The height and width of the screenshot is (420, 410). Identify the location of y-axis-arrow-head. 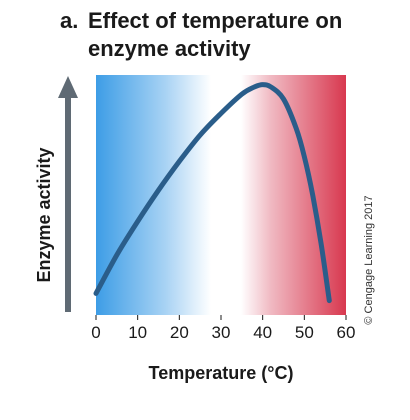
(68, 87).